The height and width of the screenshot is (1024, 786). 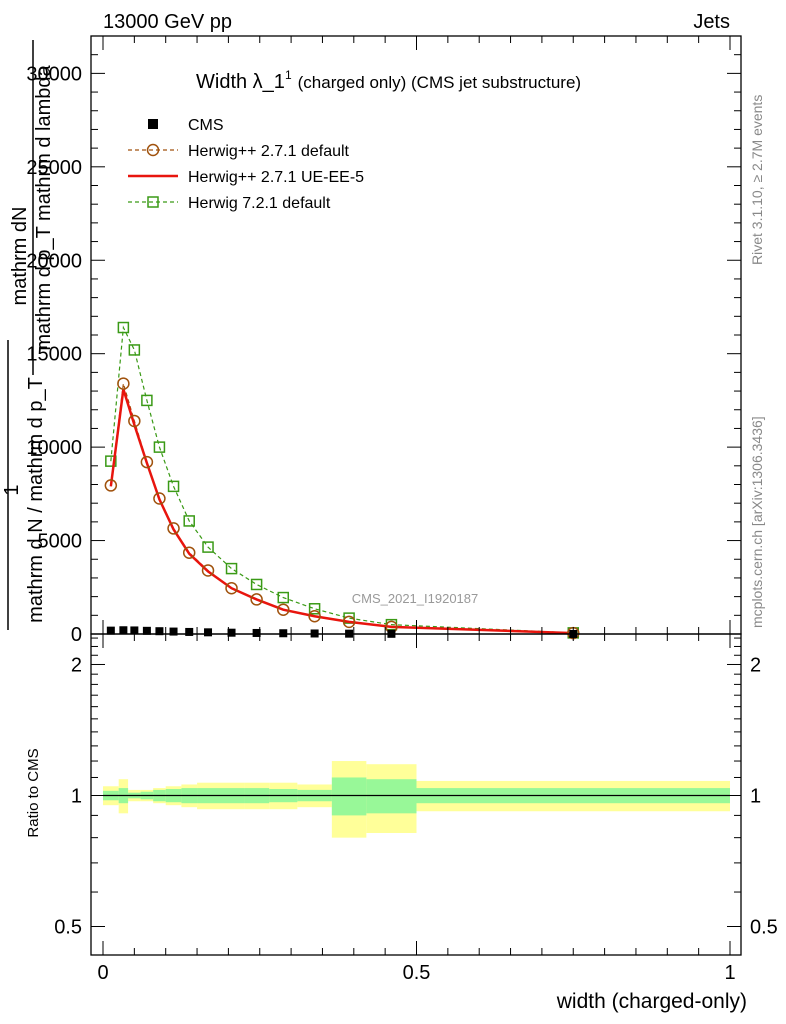 I want to click on legend-label-herwig-default: Herwig++ 2.7.1 default, so click(x=269, y=151).